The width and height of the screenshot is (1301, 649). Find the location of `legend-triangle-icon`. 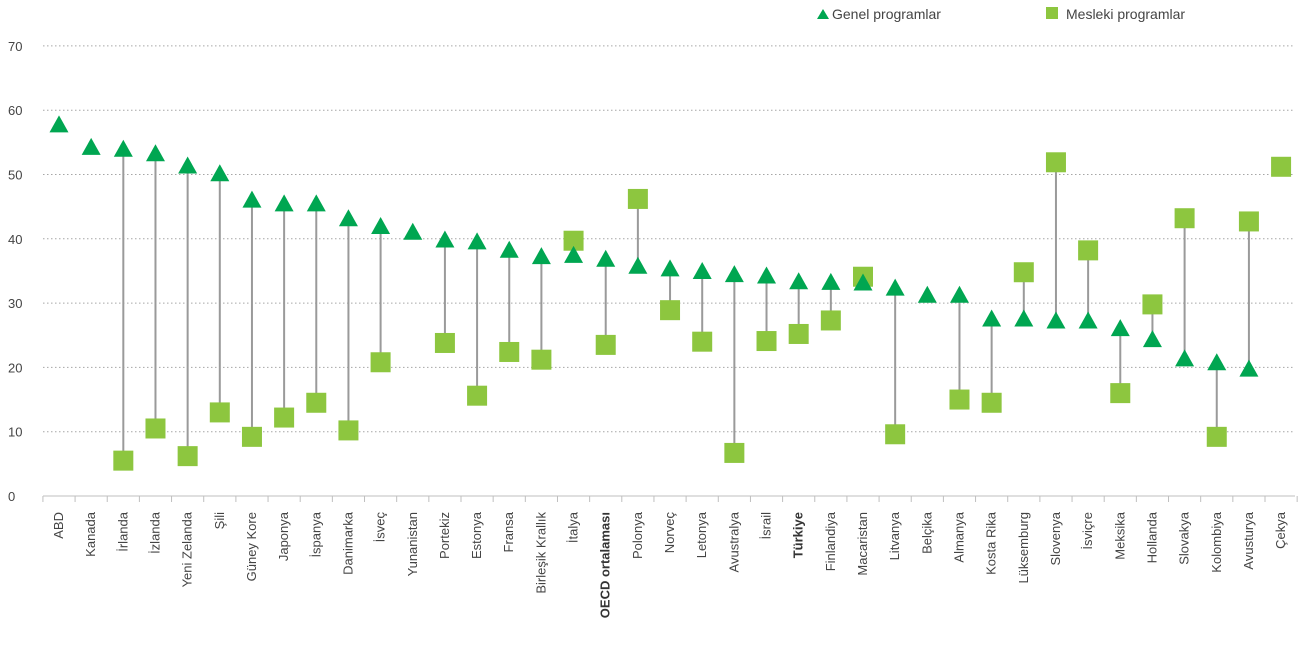

legend-triangle-icon is located at coordinates (823, 14).